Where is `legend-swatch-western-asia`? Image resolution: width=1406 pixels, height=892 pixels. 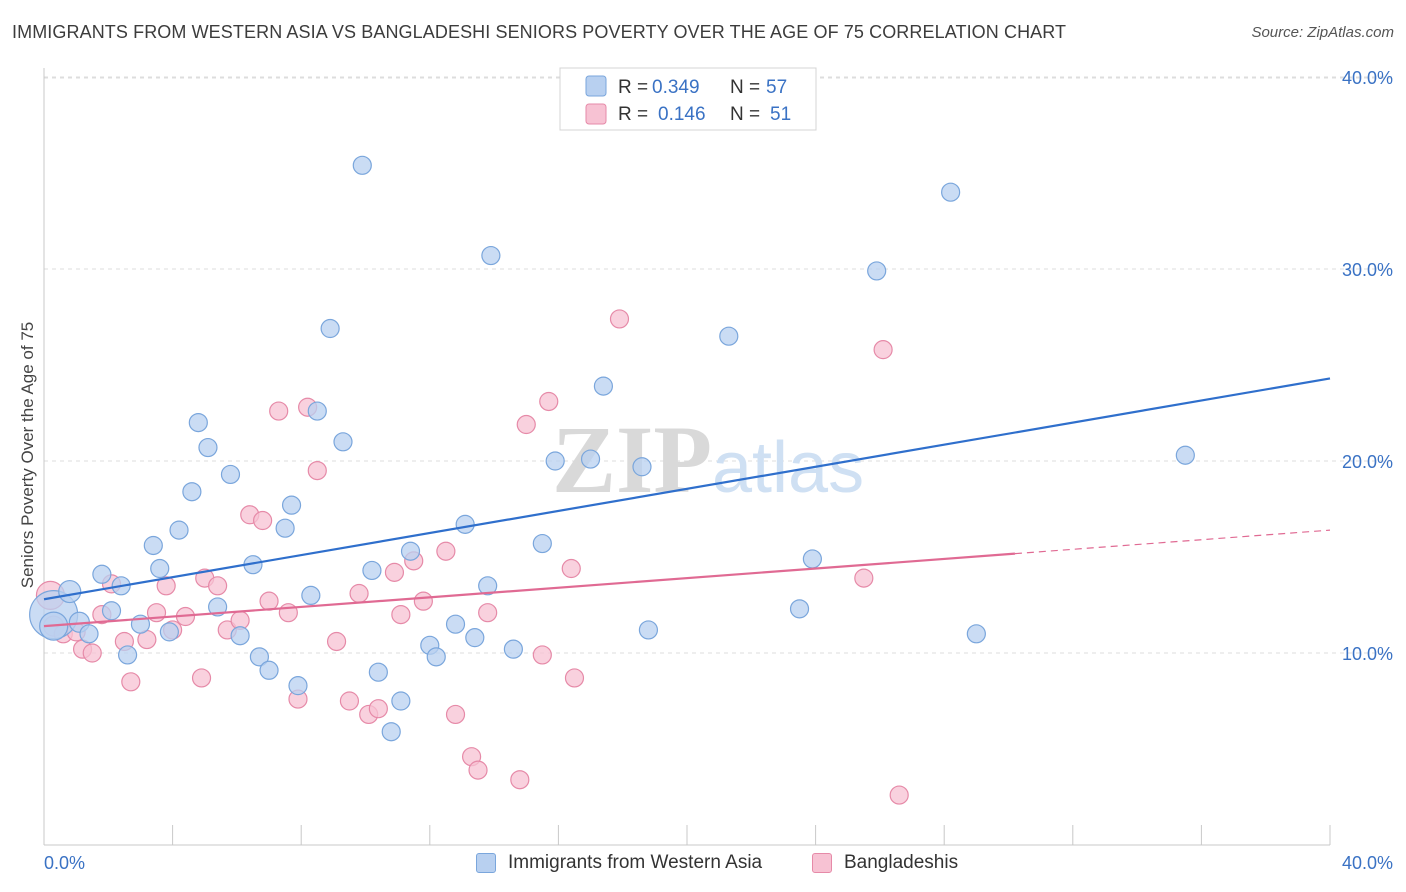
legend-swatch-western-asia is located at coordinates (486, 863).